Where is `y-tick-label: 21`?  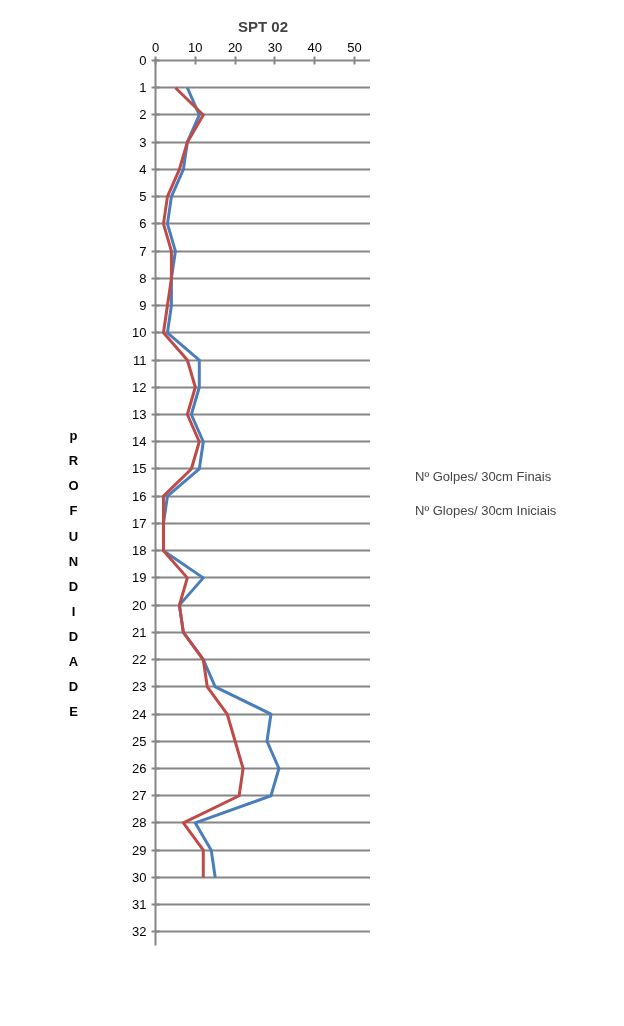 y-tick-label: 21 is located at coordinates (139, 632).